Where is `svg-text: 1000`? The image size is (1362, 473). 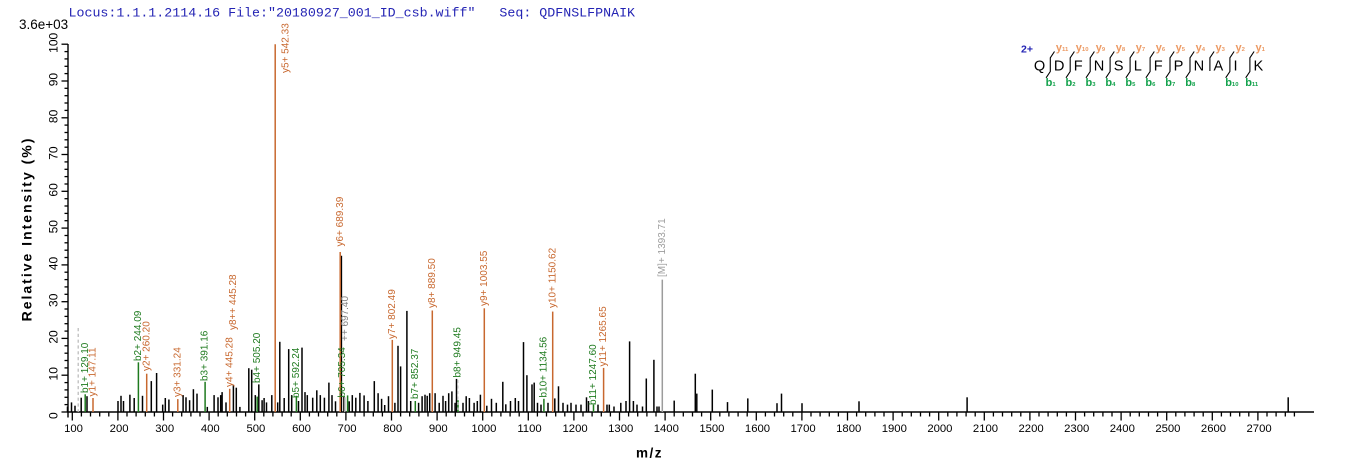 svg-text: 1000 is located at coordinates (483, 429).